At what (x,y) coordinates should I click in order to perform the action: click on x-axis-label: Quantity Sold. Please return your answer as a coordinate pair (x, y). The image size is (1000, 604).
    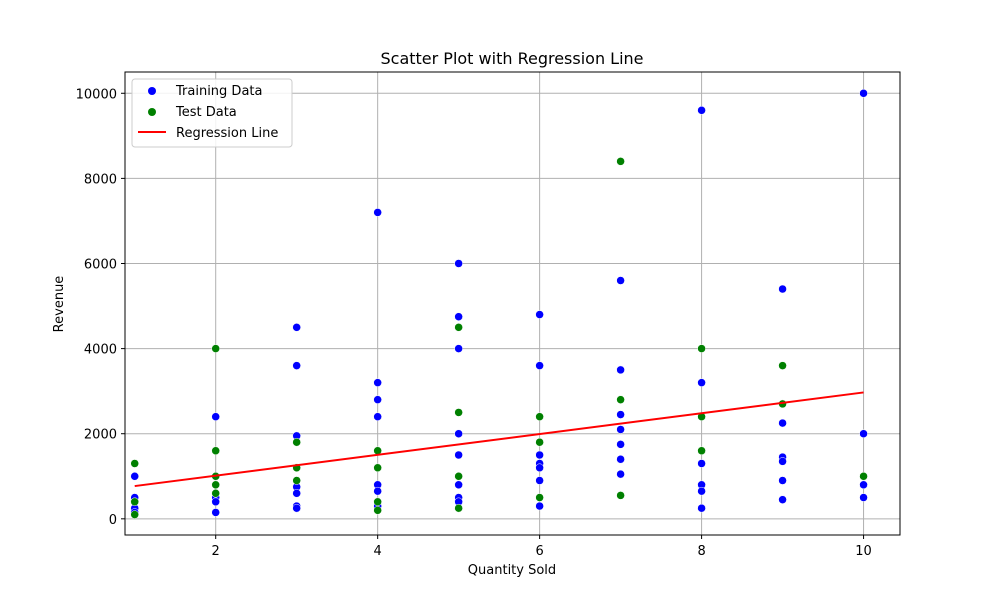
    Looking at the image, I should click on (512, 570).